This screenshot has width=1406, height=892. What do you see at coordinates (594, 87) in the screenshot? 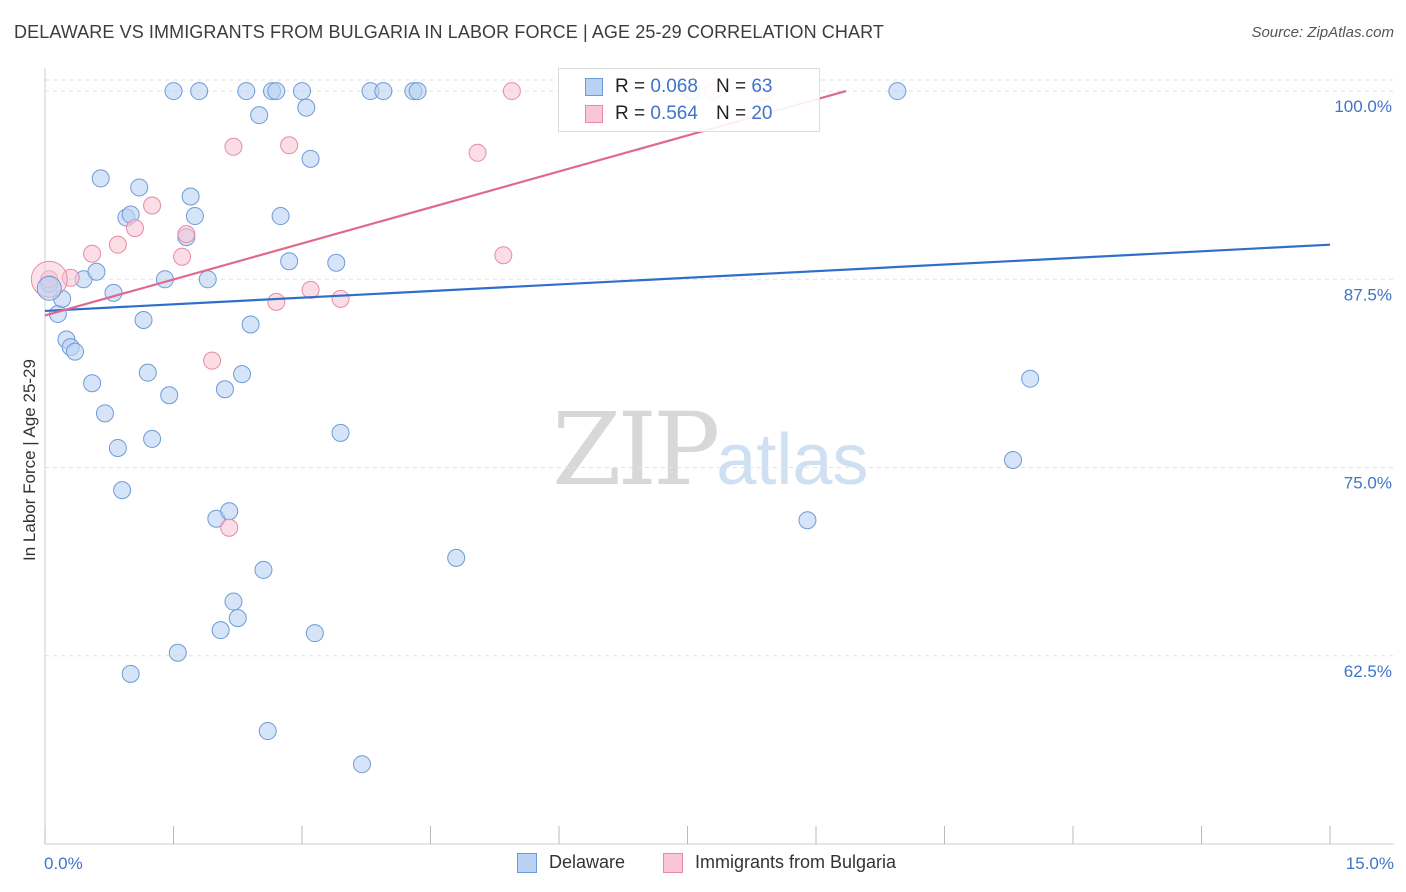
I see `legend-swatch-blue` at bounding box center [594, 87].